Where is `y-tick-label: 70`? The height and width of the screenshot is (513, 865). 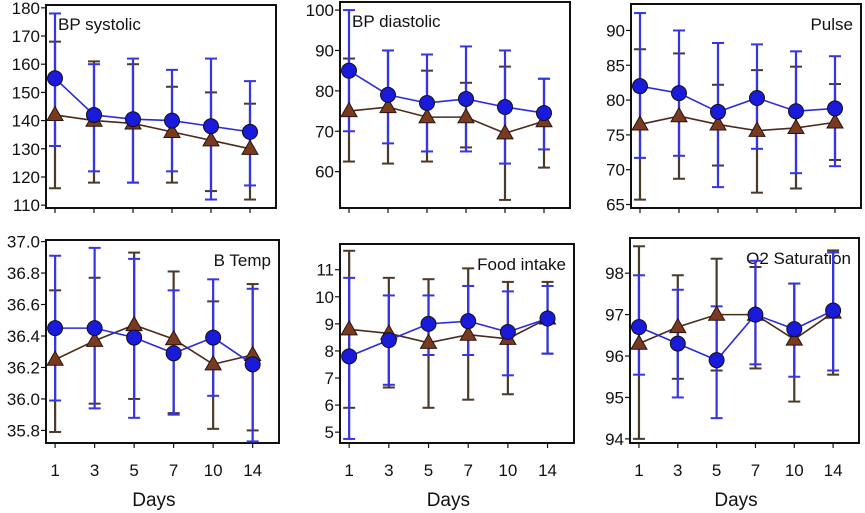 y-tick-label: 70 is located at coordinates (615, 170).